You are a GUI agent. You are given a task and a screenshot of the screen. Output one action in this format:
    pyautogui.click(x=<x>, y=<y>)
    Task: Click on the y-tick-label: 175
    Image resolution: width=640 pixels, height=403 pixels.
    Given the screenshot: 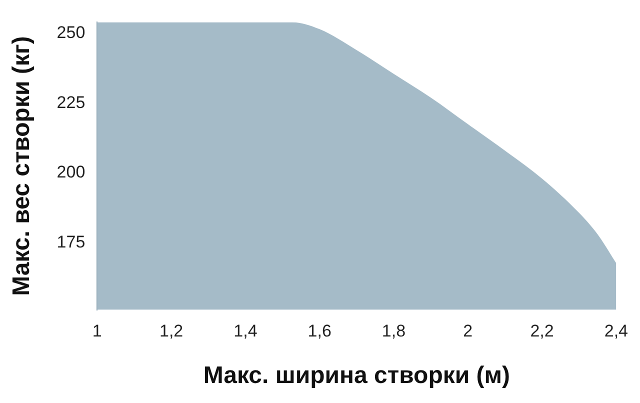 What is the action you would take?
    pyautogui.click(x=71, y=242)
    